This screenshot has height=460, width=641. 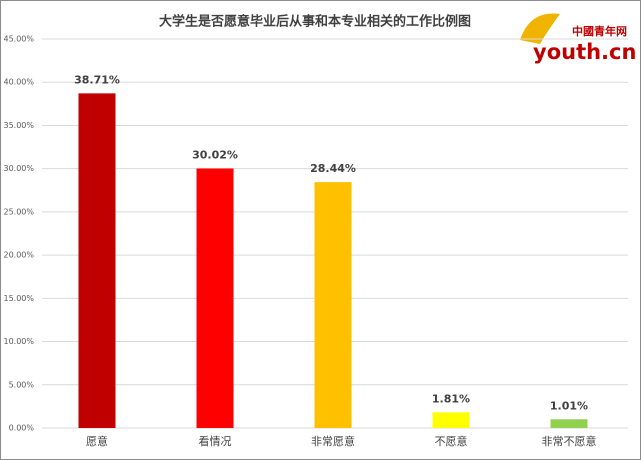 I want to click on y-tick-label: 20.00%, so click(x=18, y=255).